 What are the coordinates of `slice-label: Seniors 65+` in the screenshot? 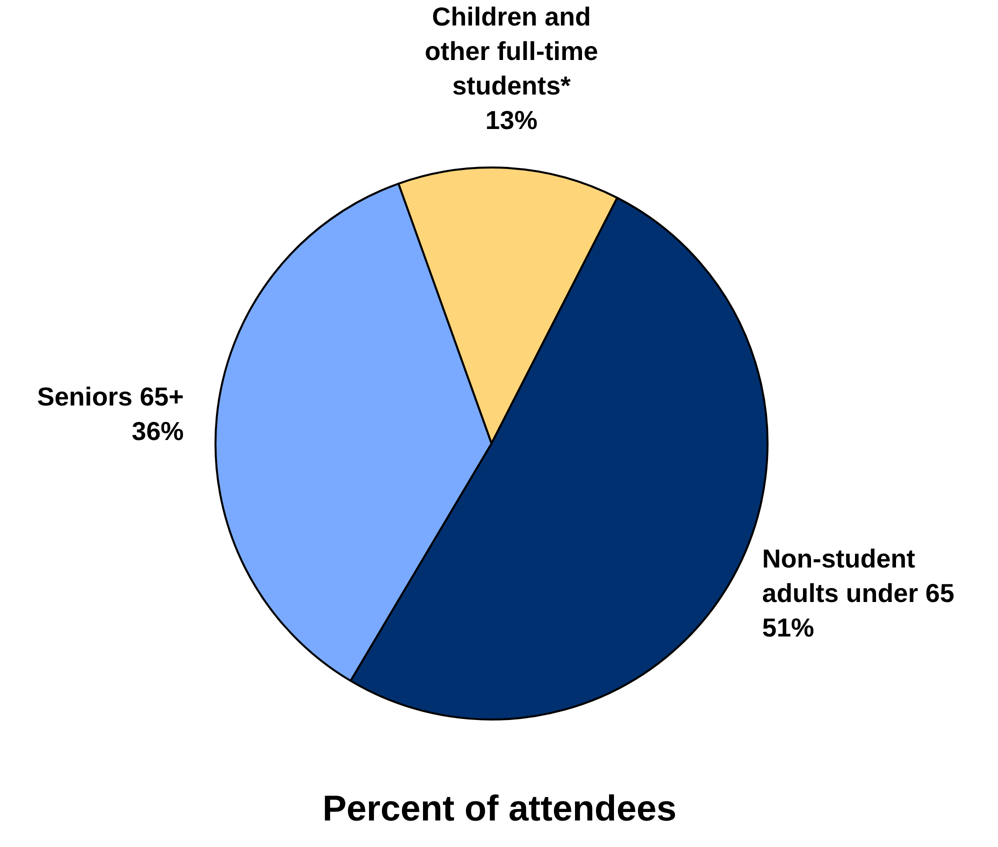 It's located at (110, 397).